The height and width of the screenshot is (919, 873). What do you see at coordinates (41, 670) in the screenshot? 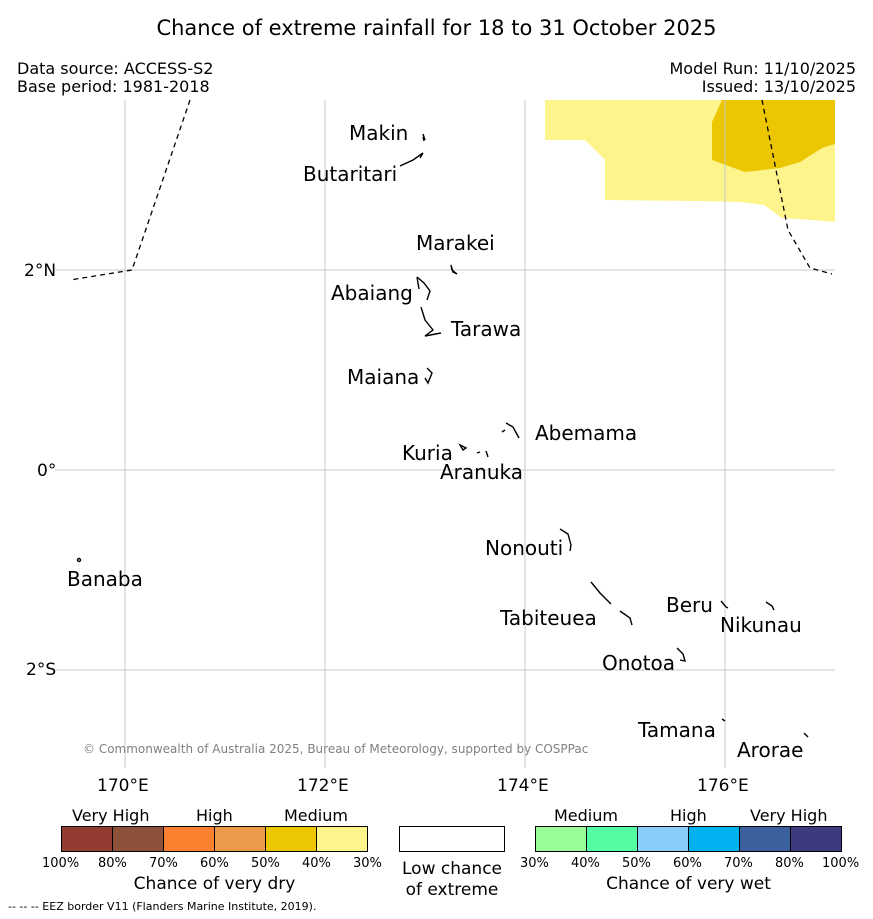
I see `lat-label-2s: 2°S` at bounding box center [41, 670].